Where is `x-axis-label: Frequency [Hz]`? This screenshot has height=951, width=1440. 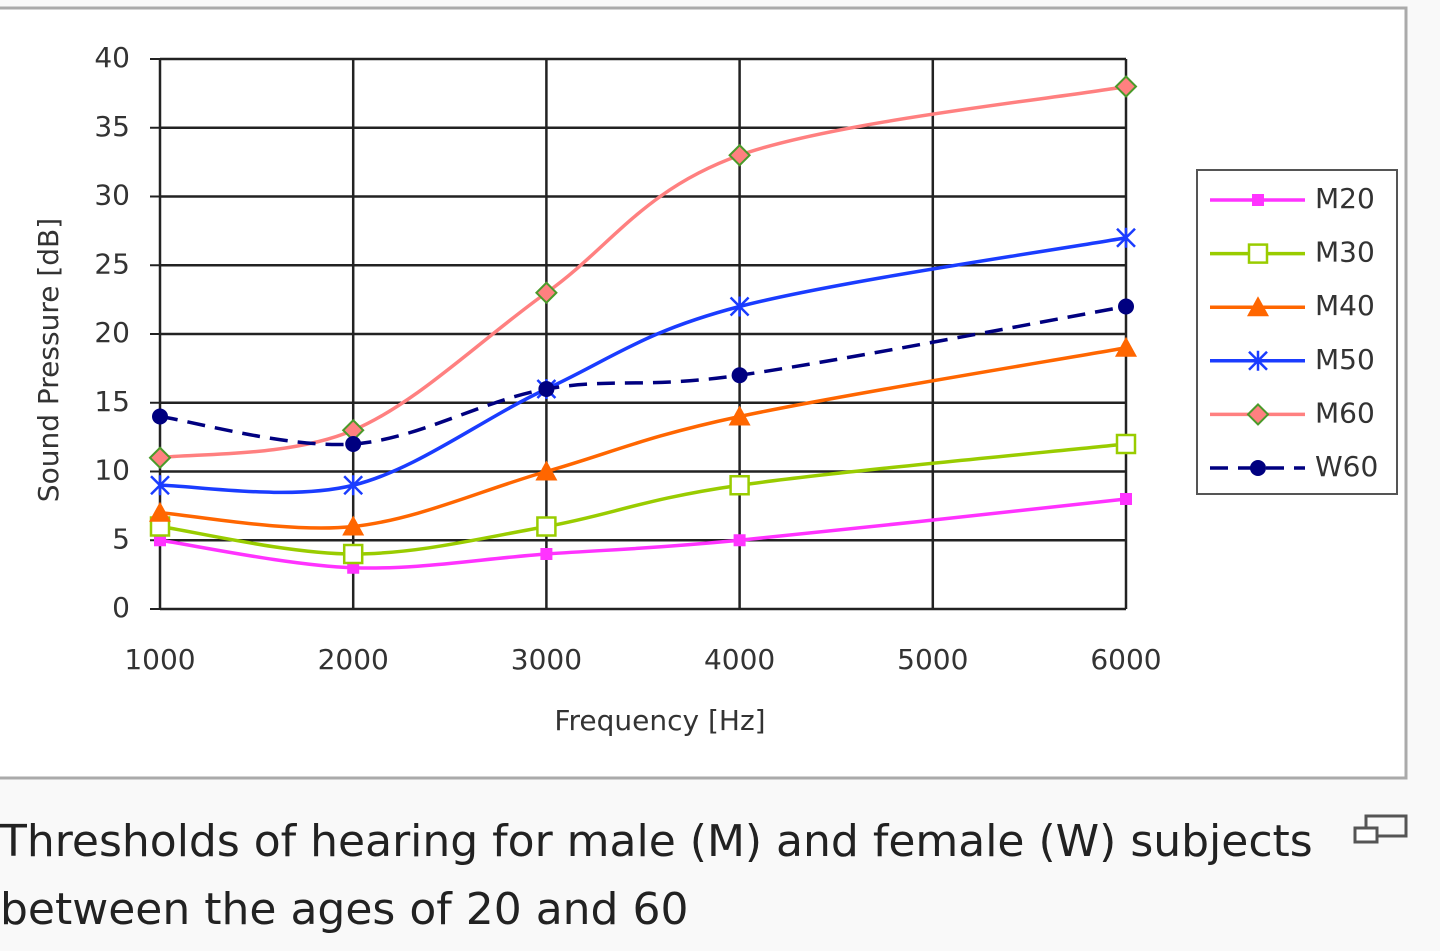
x-axis-label: Frequency [Hz] is located at coordinates (659, 720).